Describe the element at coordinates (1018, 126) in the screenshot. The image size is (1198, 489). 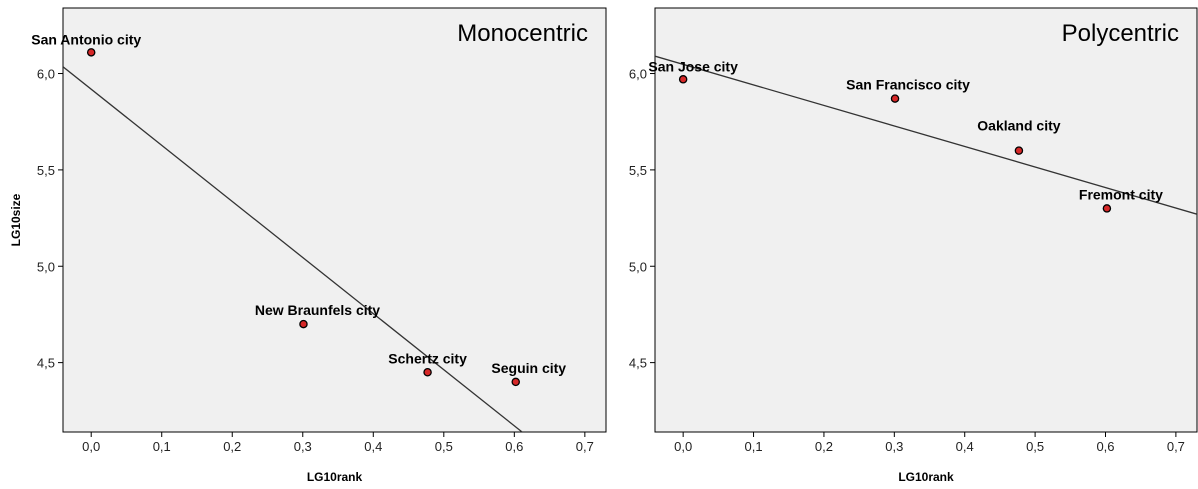
I see `polycentric-point-label: Oakland city` at that location.